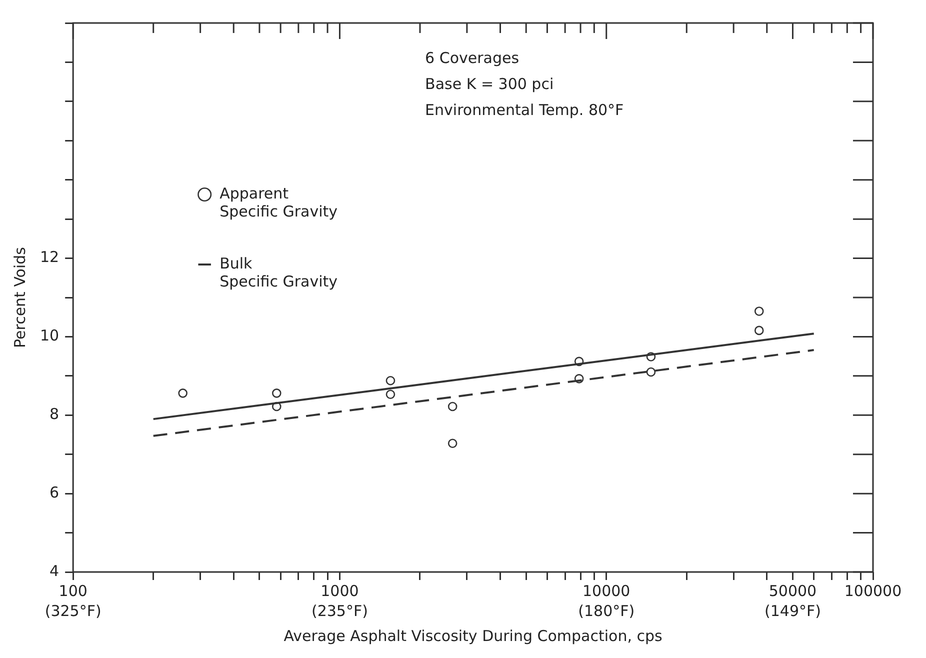 This screenshot has width=926, height=658. Describe the element at coordinates (524, 109) in the screenshot. I see `annotation: Environmental Temp. 80°F` at that location.